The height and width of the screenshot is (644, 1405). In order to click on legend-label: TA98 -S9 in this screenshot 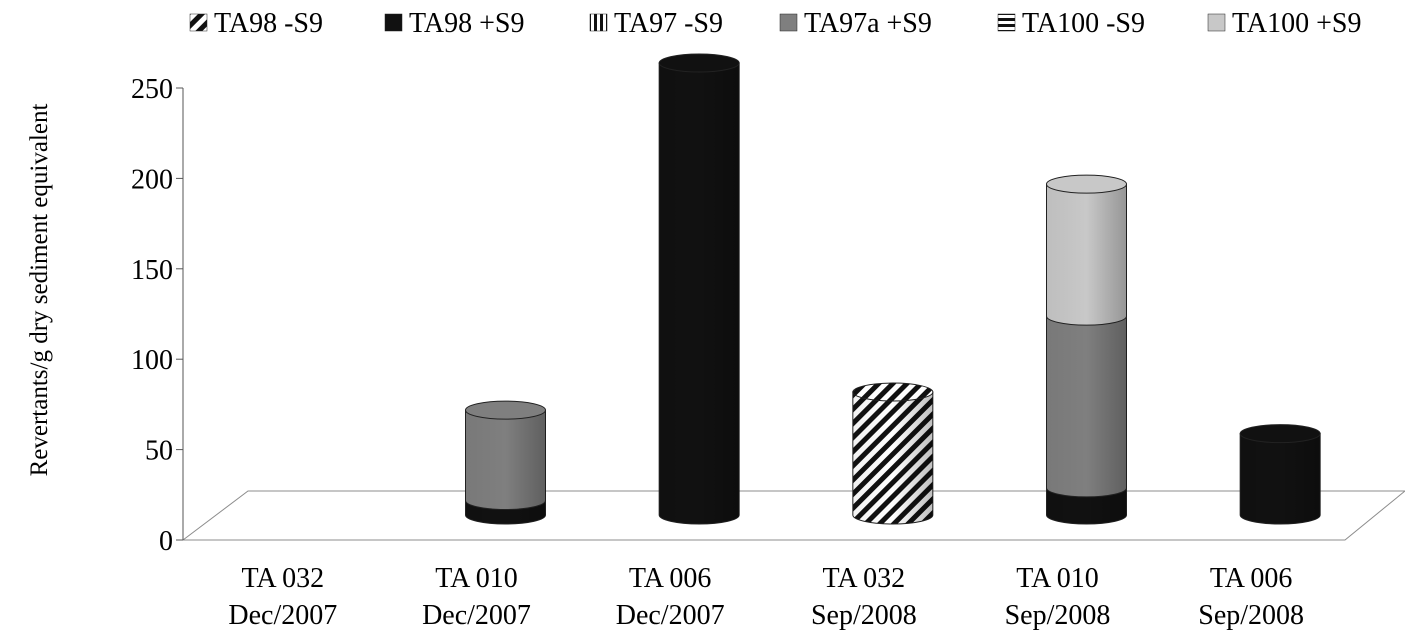, I will do `click(268, 23)`.